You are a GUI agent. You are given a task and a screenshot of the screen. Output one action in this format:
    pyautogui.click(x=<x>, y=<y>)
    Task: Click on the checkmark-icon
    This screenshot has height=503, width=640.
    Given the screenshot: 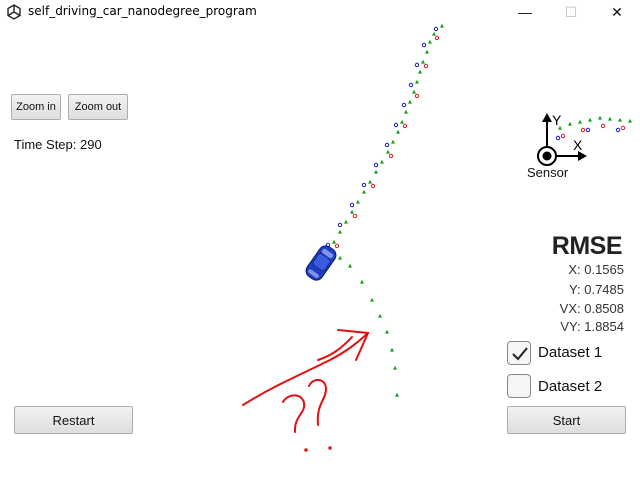 What is the action you would take?
    pyautogui.click(x=520, y=354)
    